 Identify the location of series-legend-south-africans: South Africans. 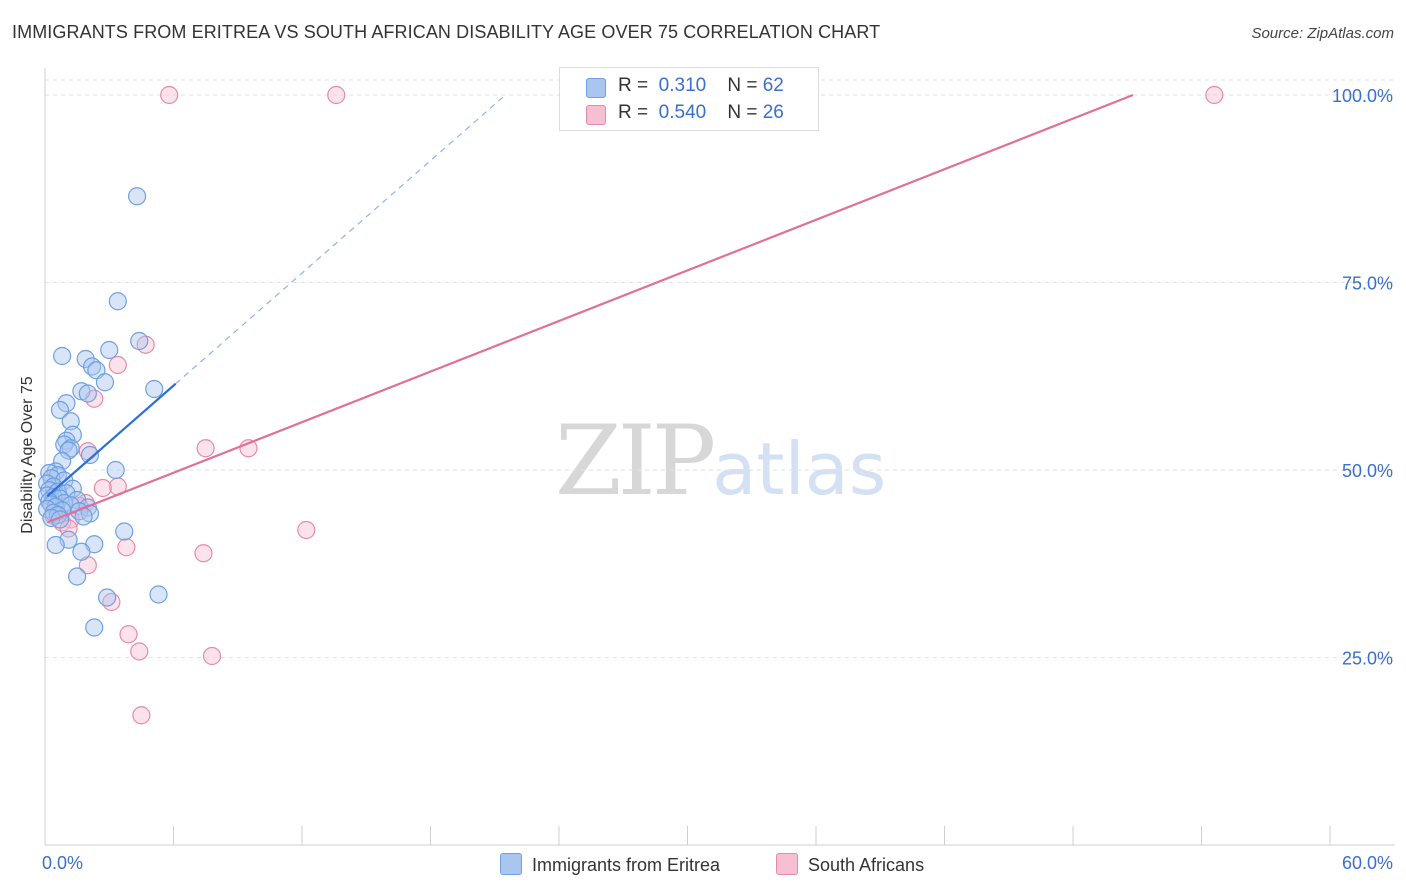
(850, 864).